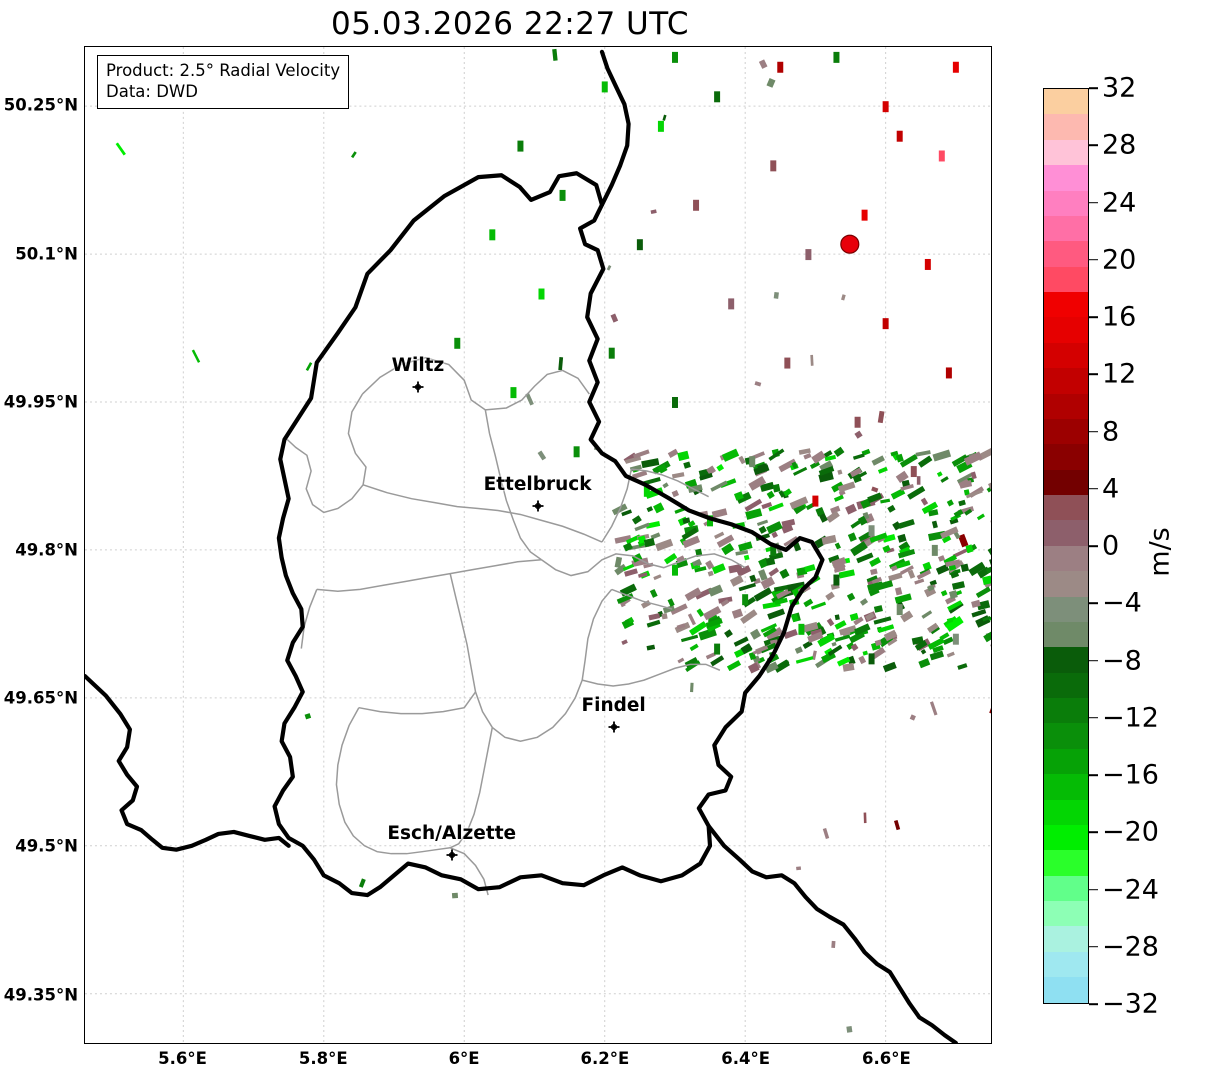 This screenshot has width=1207, height=1081. What do you see at coordinates (46, 550) in the screenshot?
I see `y-tick-label: 49.8°N` at bounding box center [46, 550].